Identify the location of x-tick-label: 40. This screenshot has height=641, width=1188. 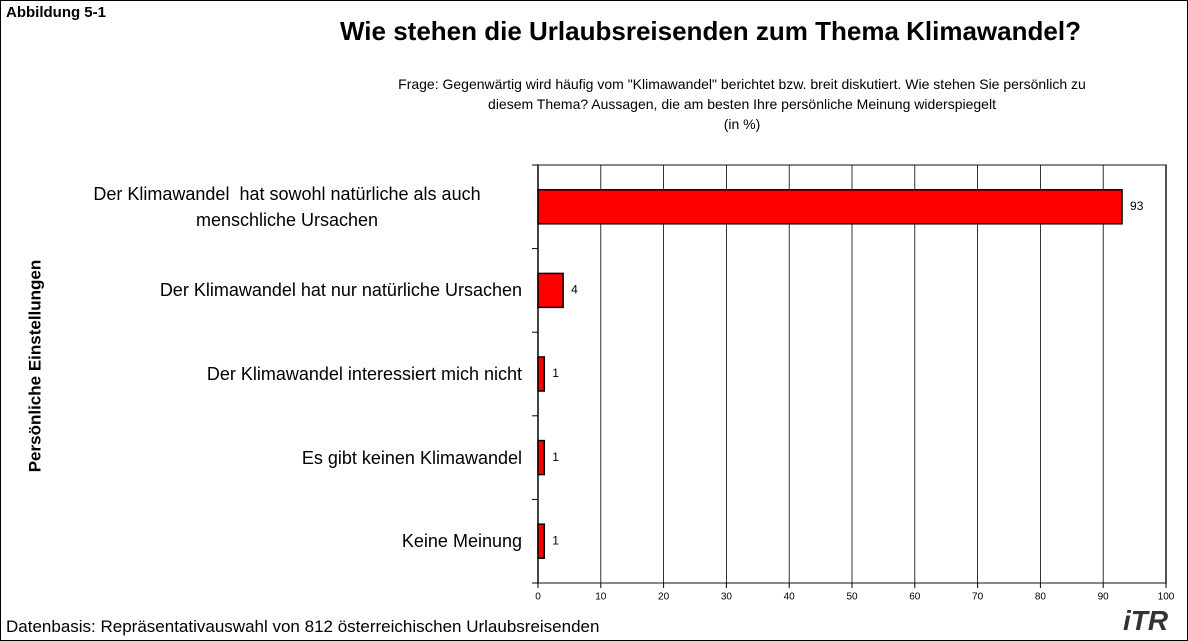
(790, 597).